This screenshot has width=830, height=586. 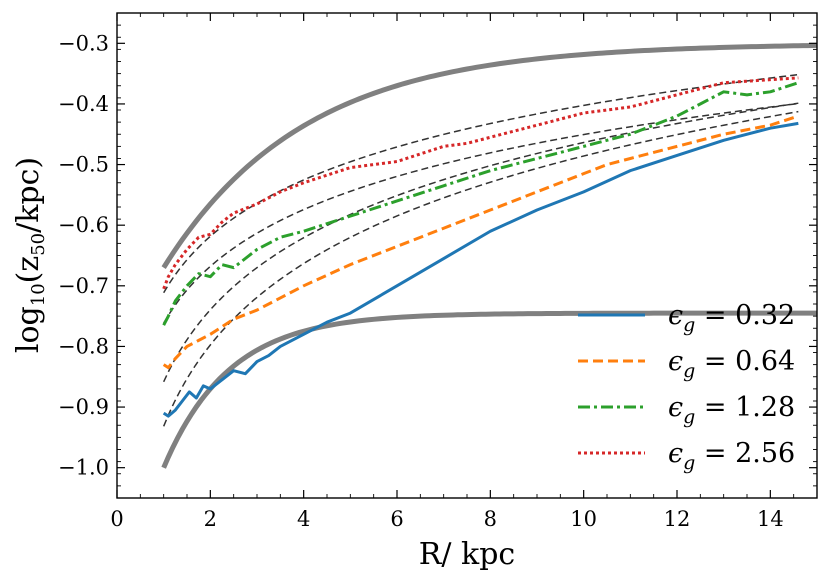 I want to click on y-tick-labels: −1.0 −0.9 −0.8 −0.7 −0.6 −0.5 −0.4 −0.3, so click(x=83, y=255).